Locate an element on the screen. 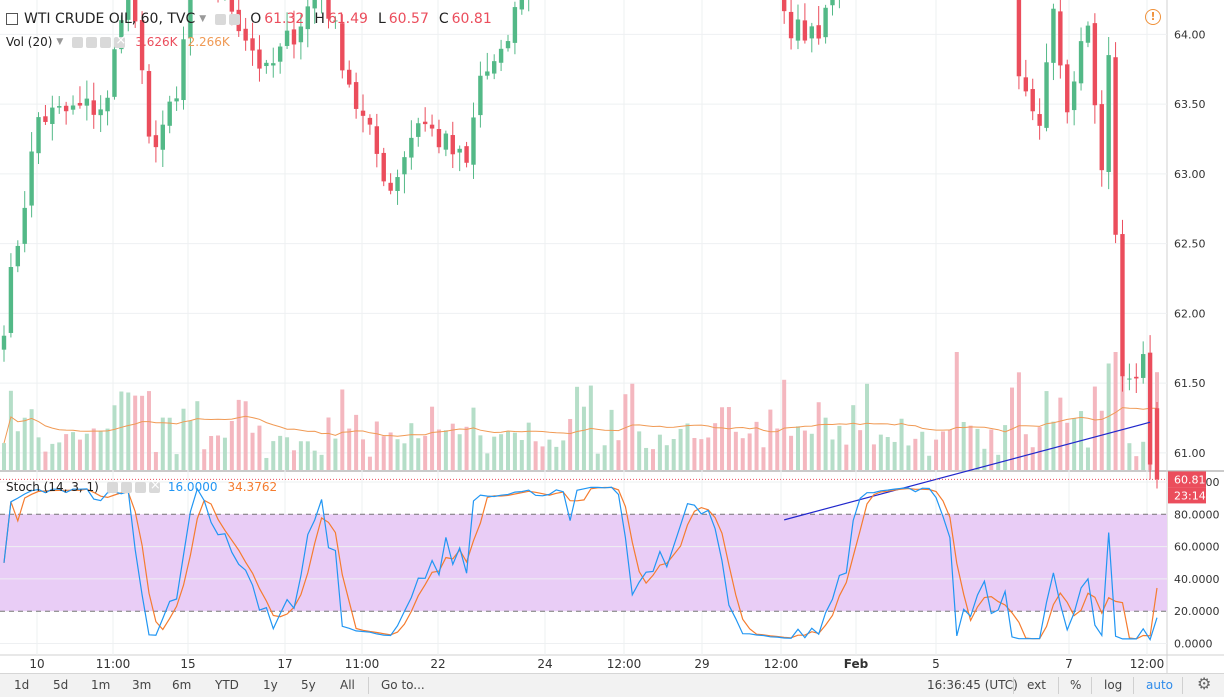 This screenshot has height=697, width=1224. range-5y: 5y is located at coordinates (308, 685).